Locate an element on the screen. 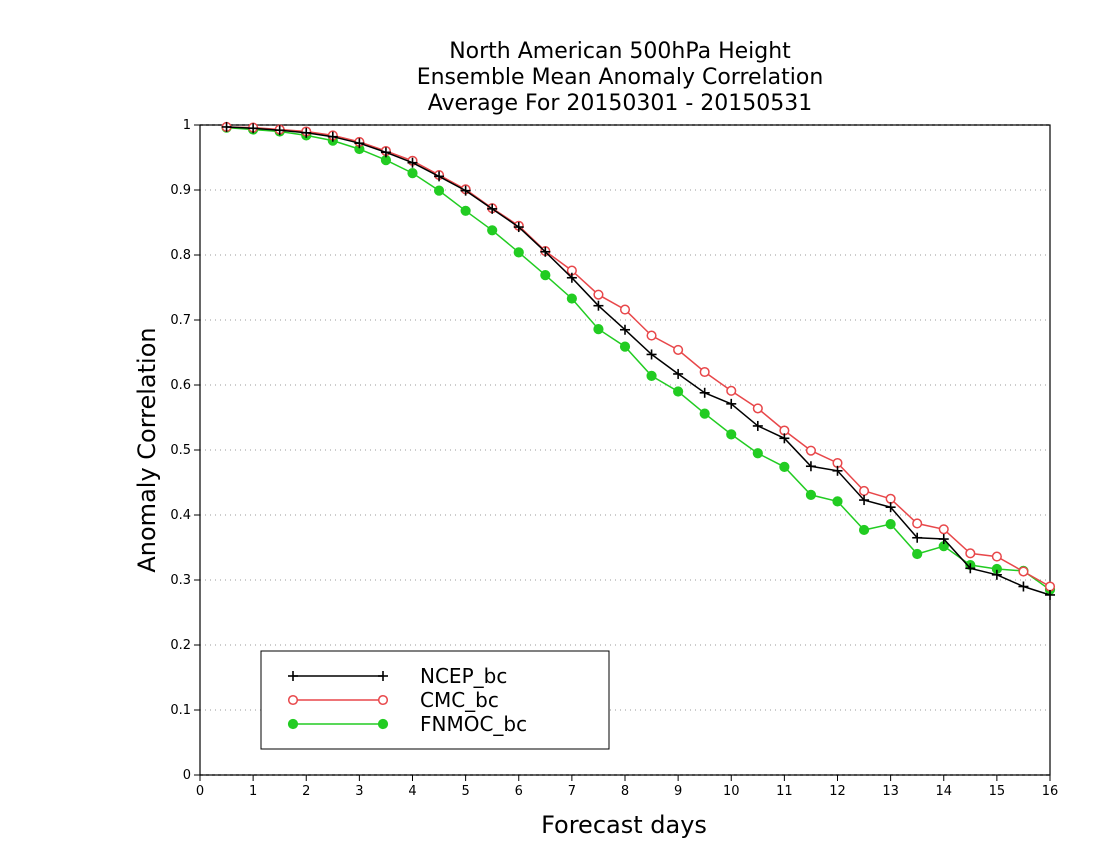 This screenshot has width=1100, height=850. x-tick-label: 14 is located at coordinates (943, 791).